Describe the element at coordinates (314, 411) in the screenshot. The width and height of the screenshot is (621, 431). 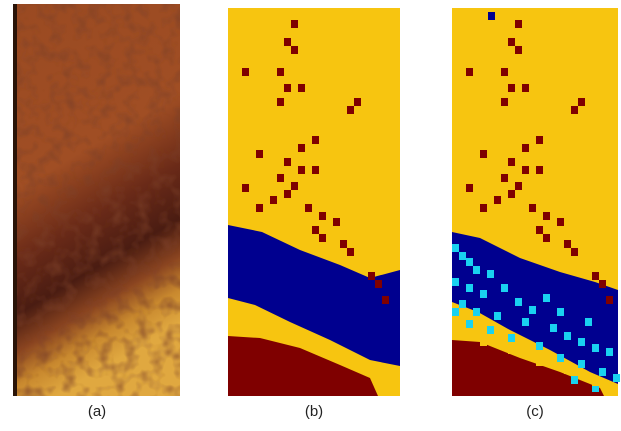
I see `panel-label: (b)` at that location.